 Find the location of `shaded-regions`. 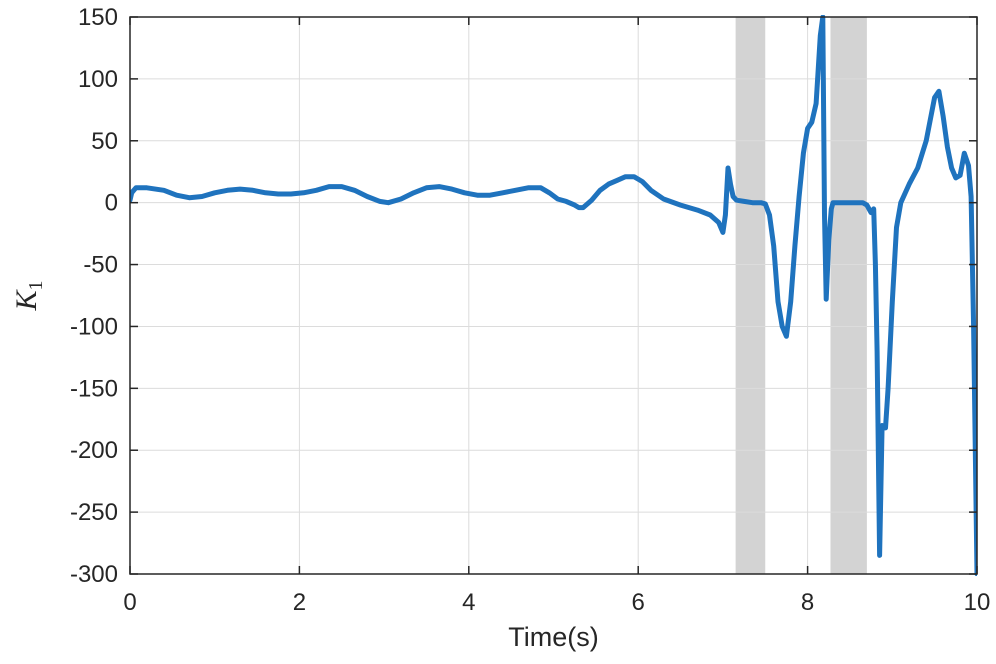

shaded-regions is located at coordinates (801, 295).